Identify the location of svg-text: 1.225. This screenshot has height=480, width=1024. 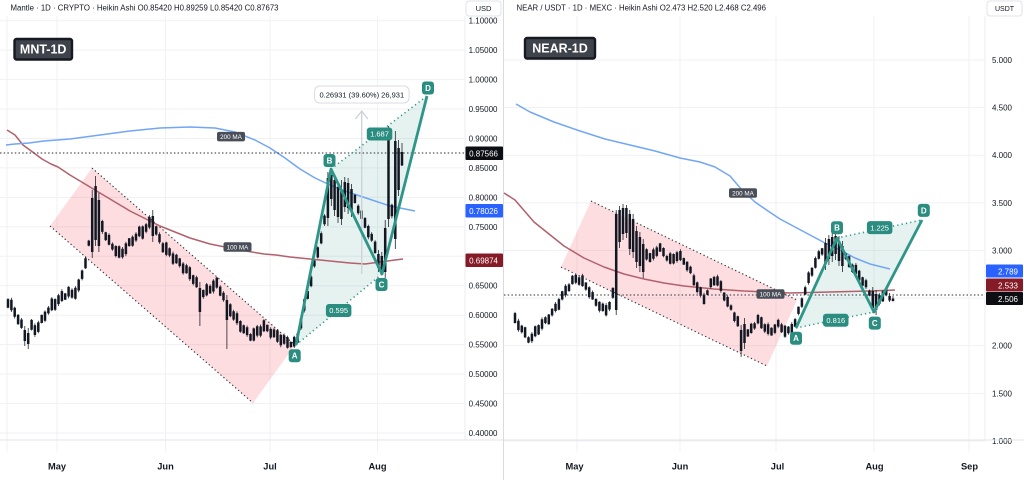
(879, 227).